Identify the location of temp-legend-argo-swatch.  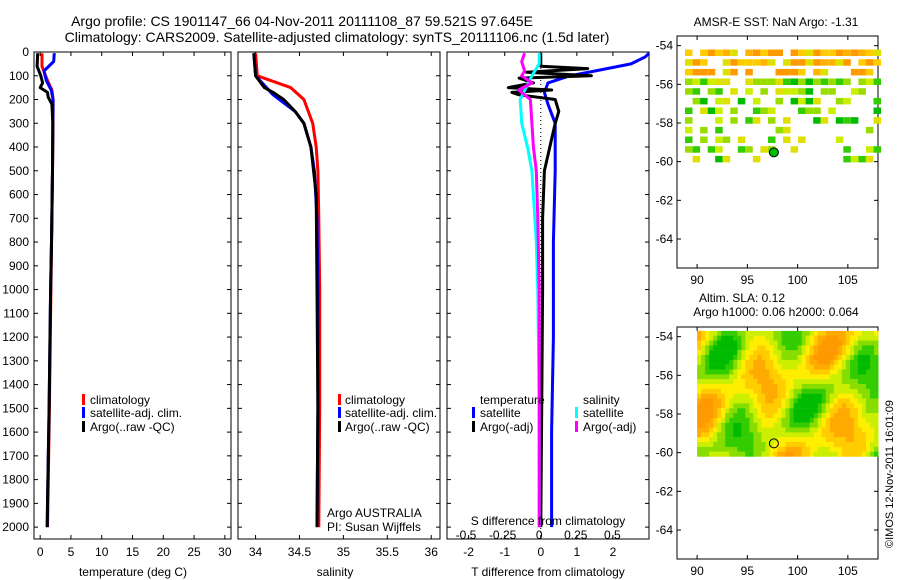
(83, 426).